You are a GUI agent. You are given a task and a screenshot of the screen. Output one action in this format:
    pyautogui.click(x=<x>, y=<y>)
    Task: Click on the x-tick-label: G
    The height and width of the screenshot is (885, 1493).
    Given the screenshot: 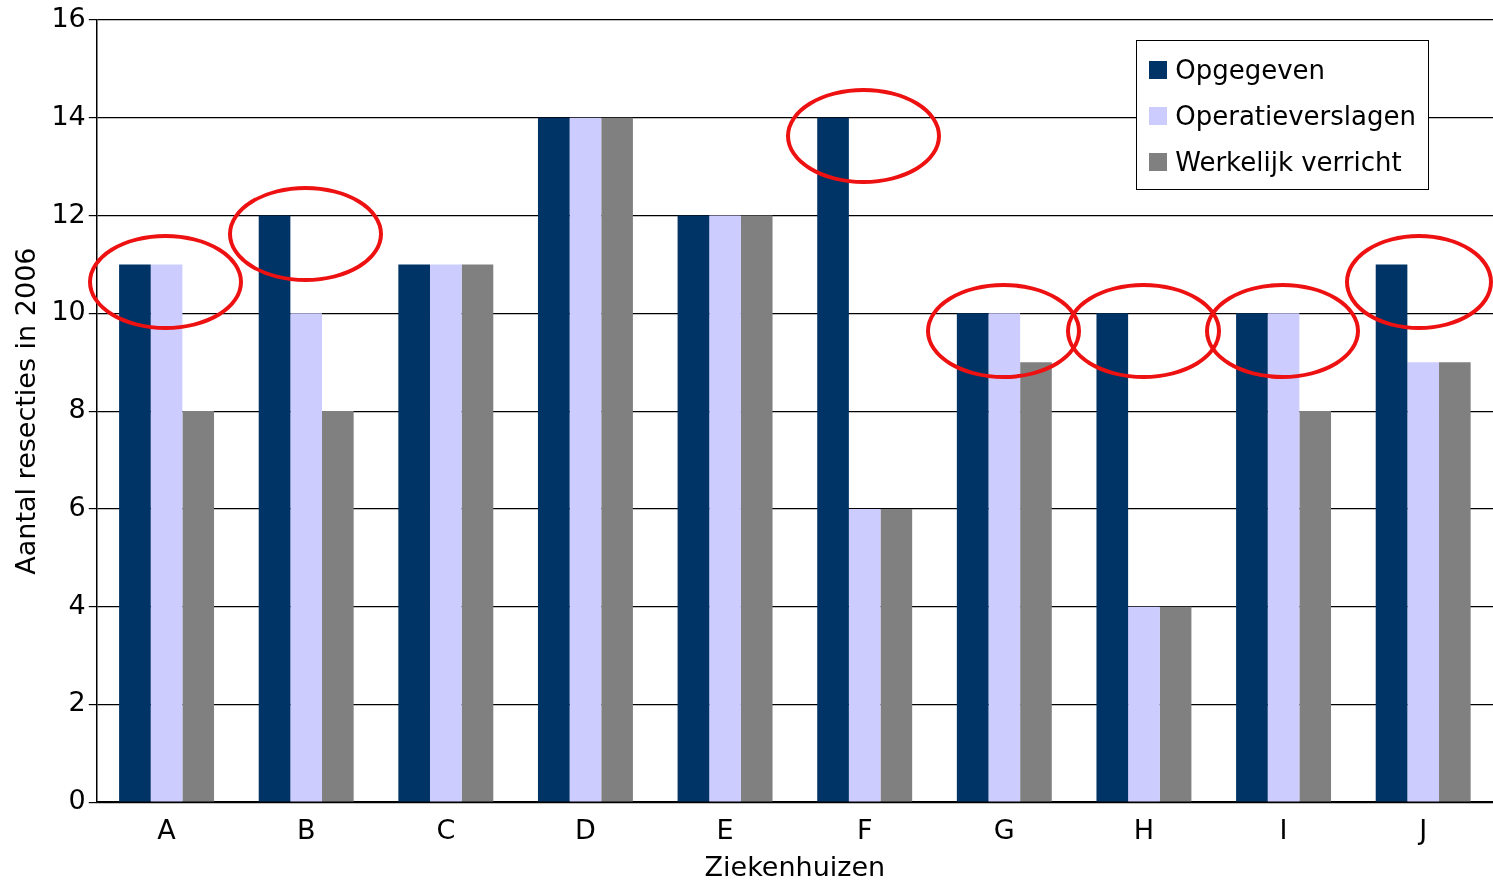 What is the action you would take?
    pyautogui.click(x=1004, y=830)
    